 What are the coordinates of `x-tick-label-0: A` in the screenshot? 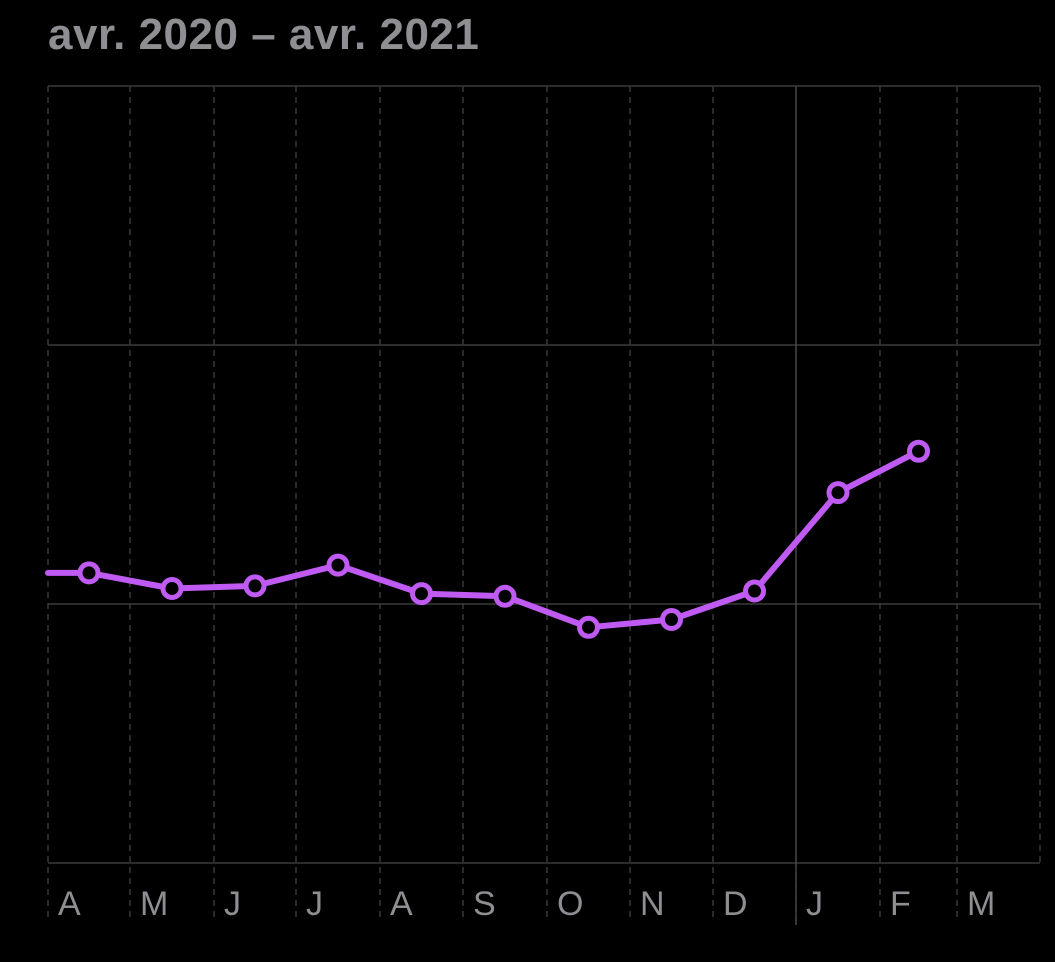 It's located at (69, 904).